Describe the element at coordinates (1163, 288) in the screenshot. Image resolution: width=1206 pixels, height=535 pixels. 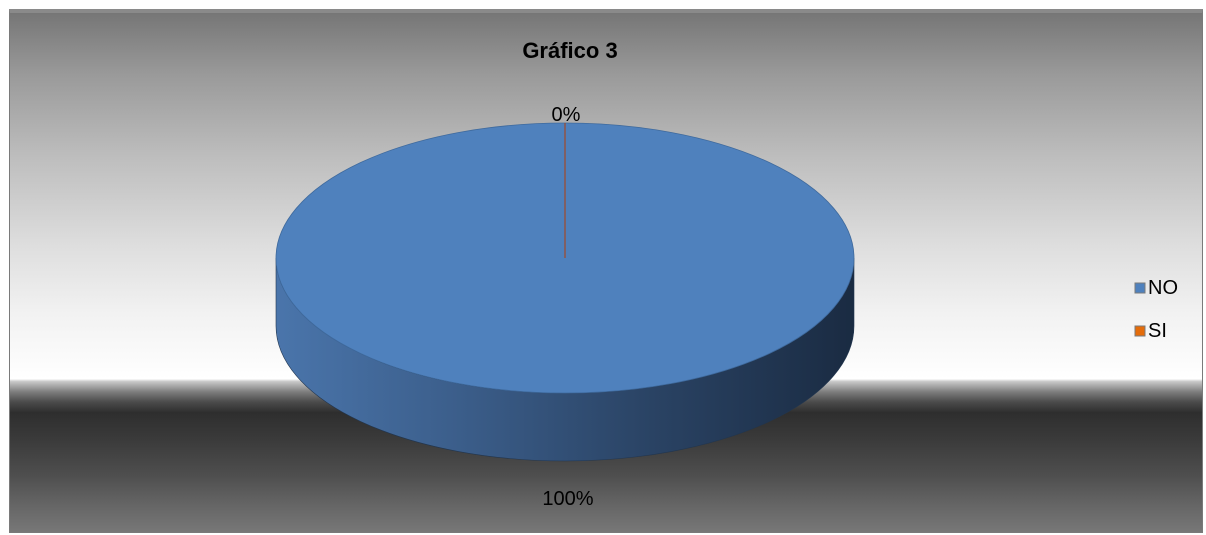
I see `legend-label-no: NO` at that location.